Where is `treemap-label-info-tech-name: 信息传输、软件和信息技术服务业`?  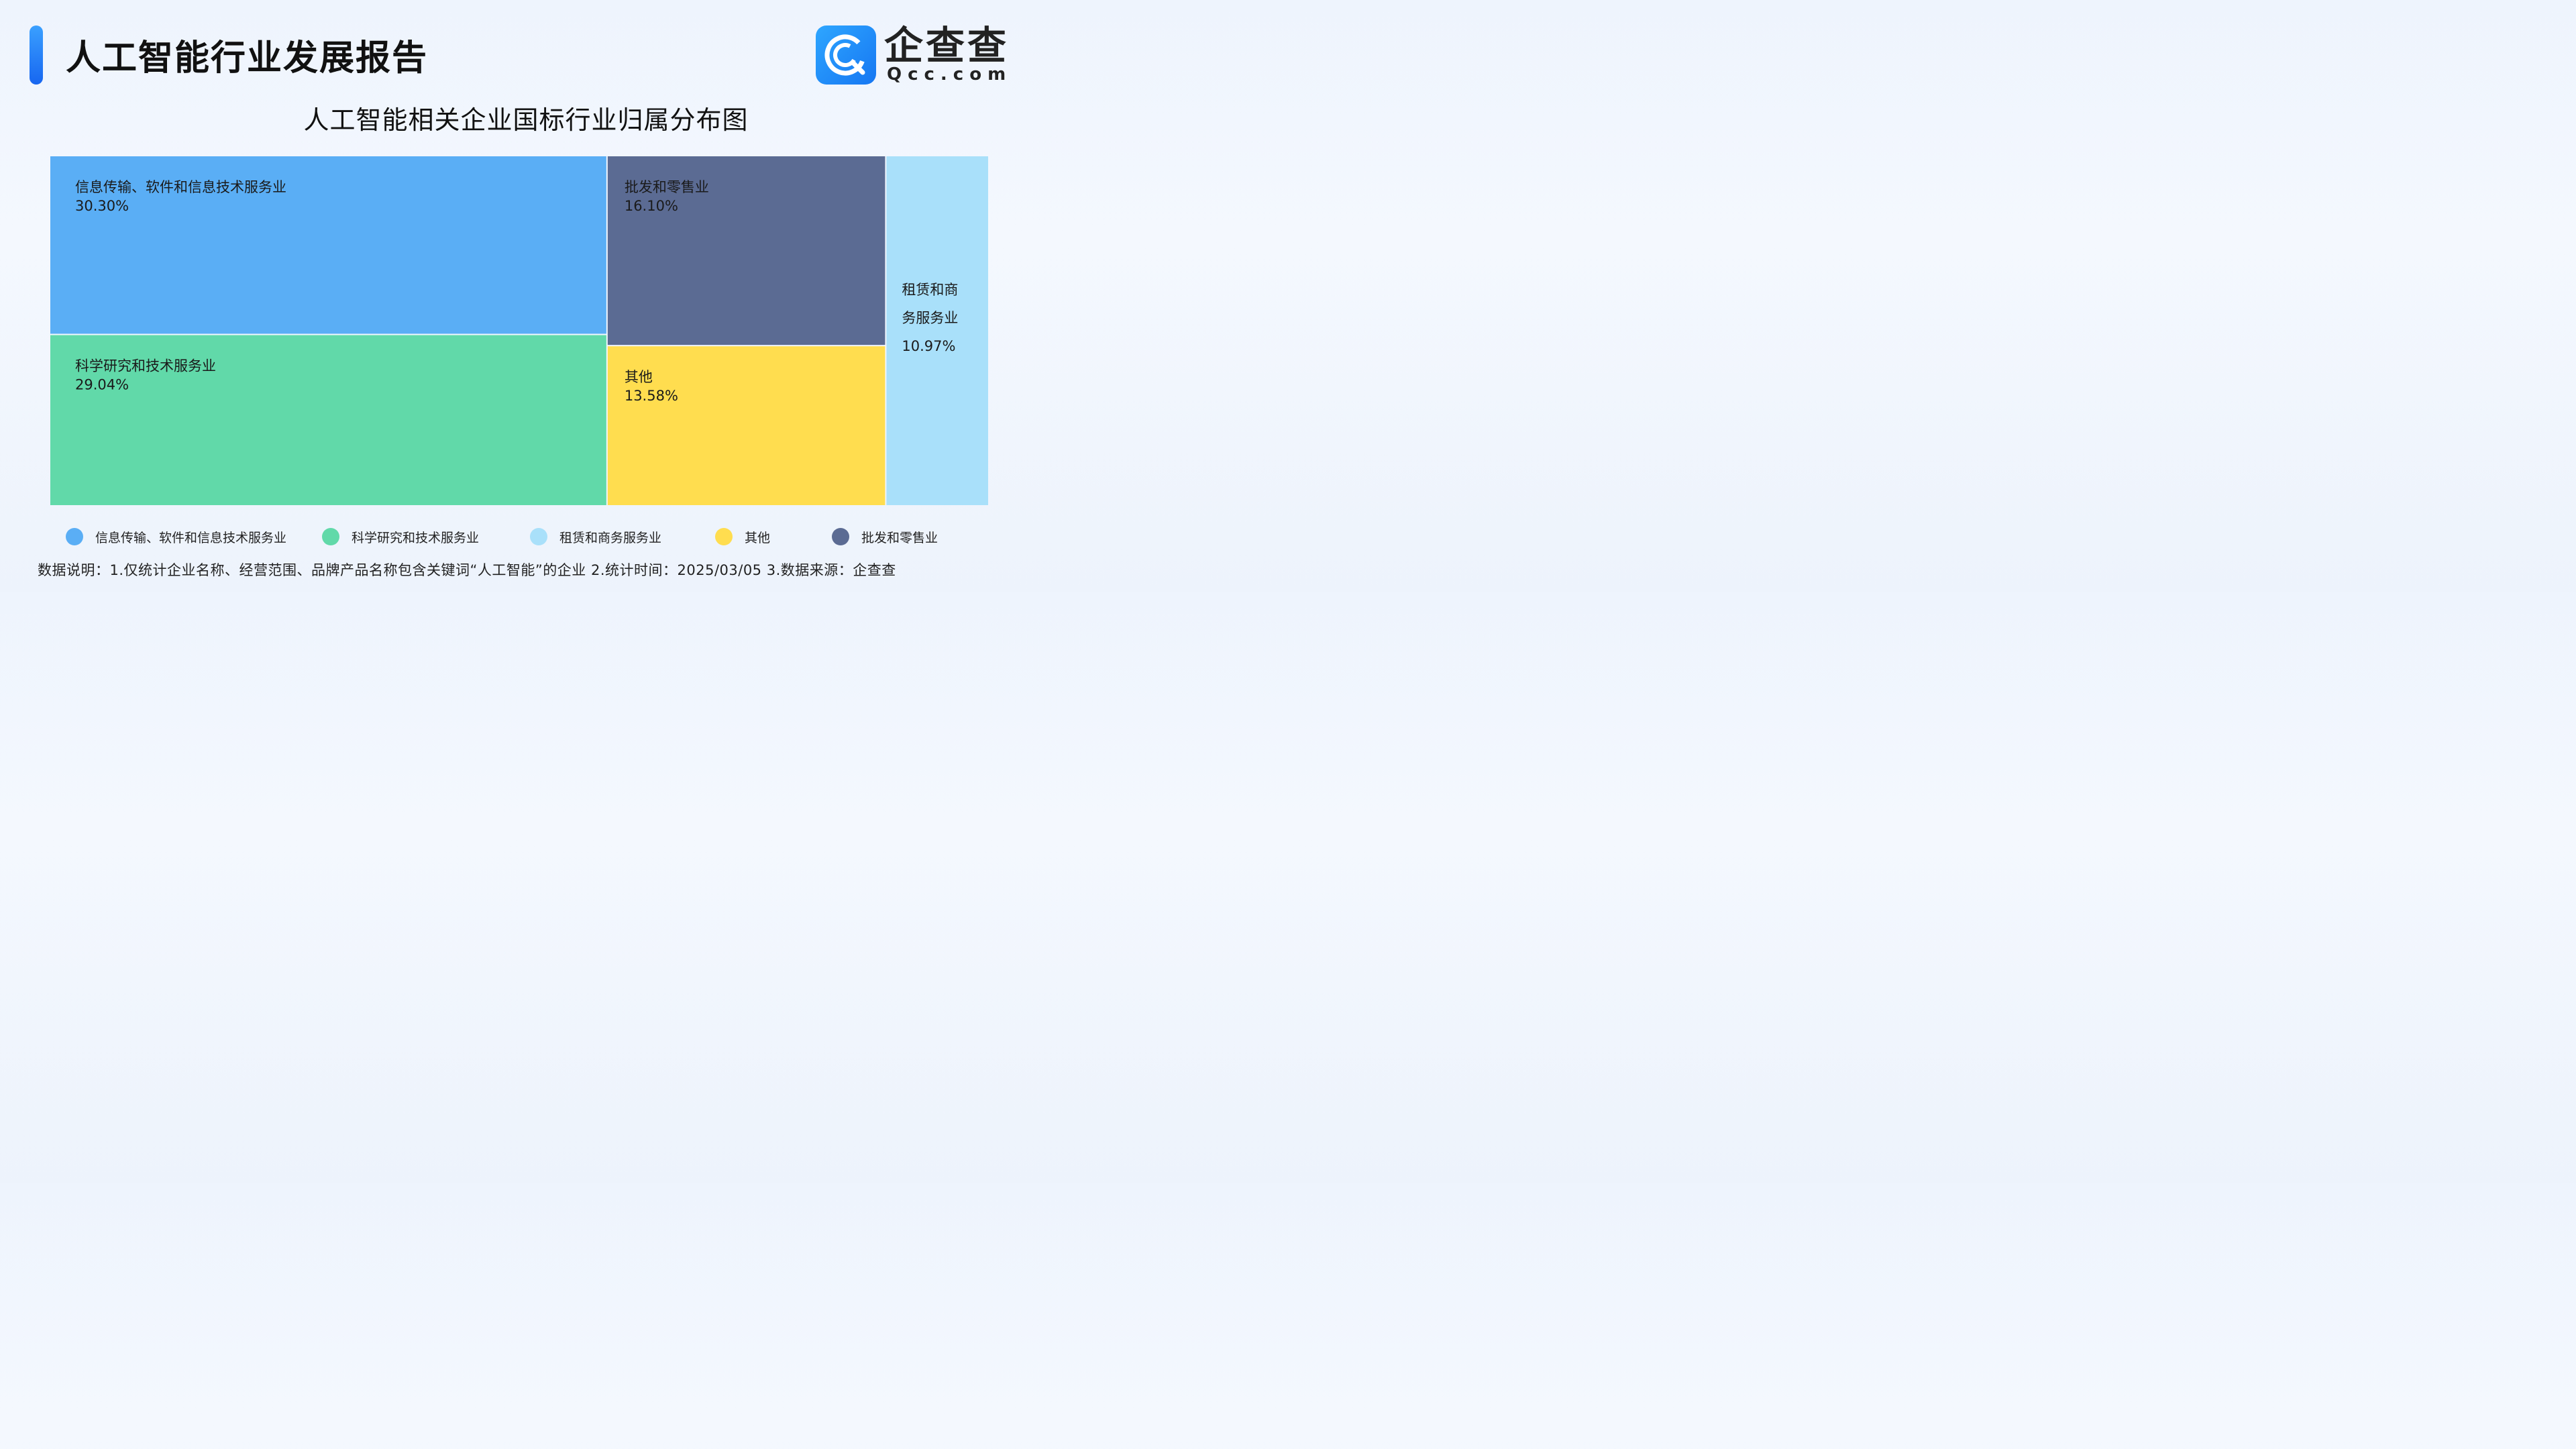 treemap-label-info-tech-name: 信息传输、软件和信息技术服务业 is located at coordinates (180, 187).